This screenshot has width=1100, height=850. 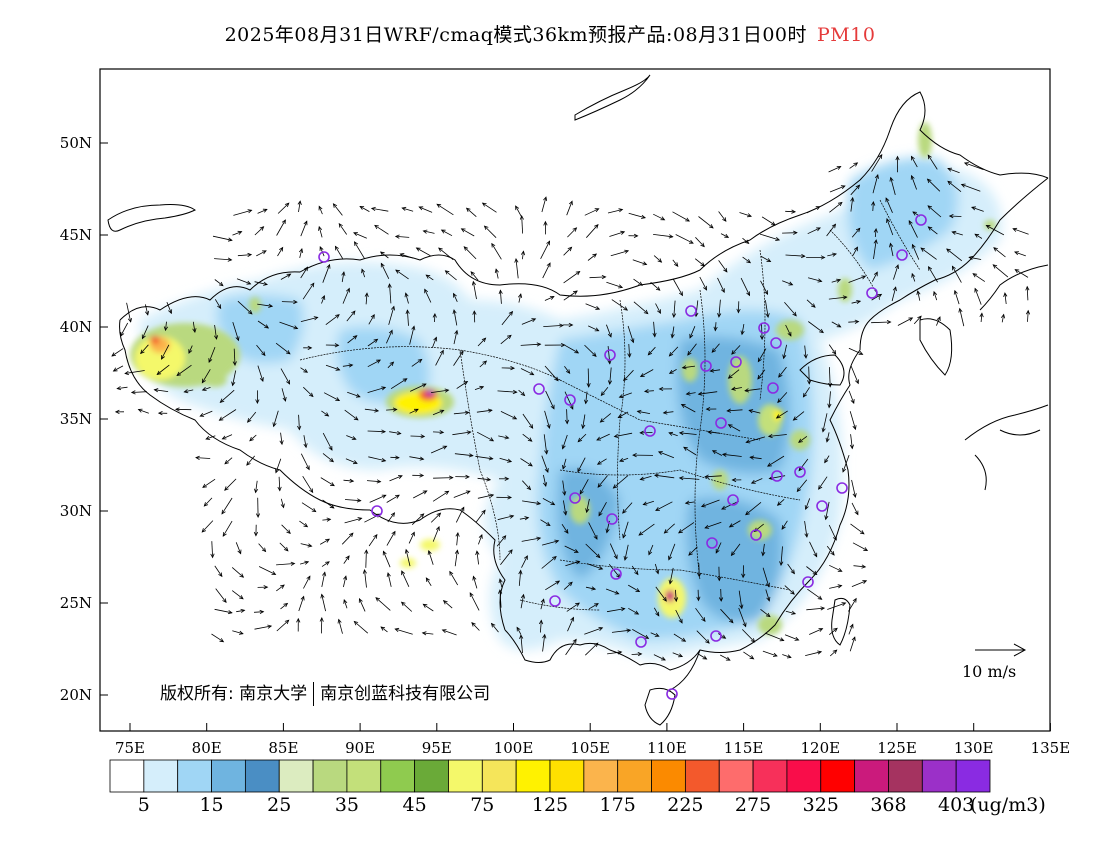 I want to click on colorbar-tick-label: 35, so click(x=347, y=805).